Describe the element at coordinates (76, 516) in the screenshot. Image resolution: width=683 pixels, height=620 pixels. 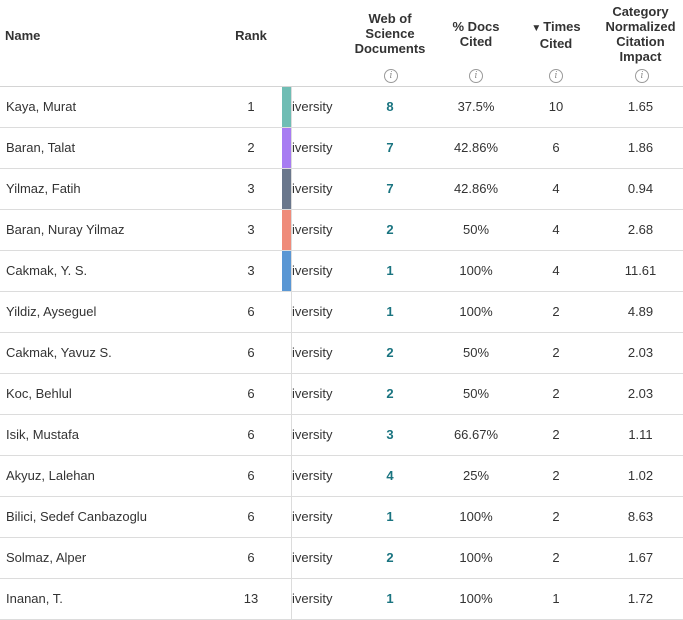
I see `author-name: Bilici, Sedef Canbazoglu` at that location.